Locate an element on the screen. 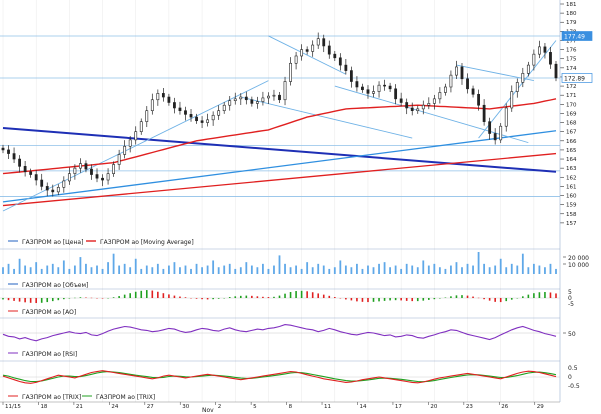  time-axis-labels: 11/15 18 21 24 27 30 2 5 8 11 14 17 20 23 26 29 is located at coordinates (273, 406).